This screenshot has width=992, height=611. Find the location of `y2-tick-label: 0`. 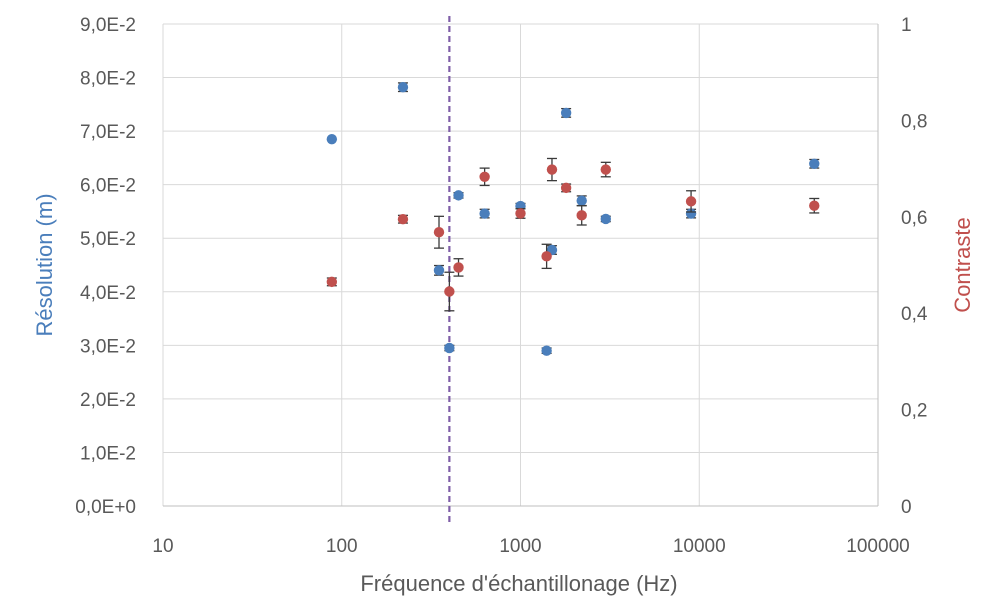

y2-tick-label: 0 is located at coordinates (906, 507).